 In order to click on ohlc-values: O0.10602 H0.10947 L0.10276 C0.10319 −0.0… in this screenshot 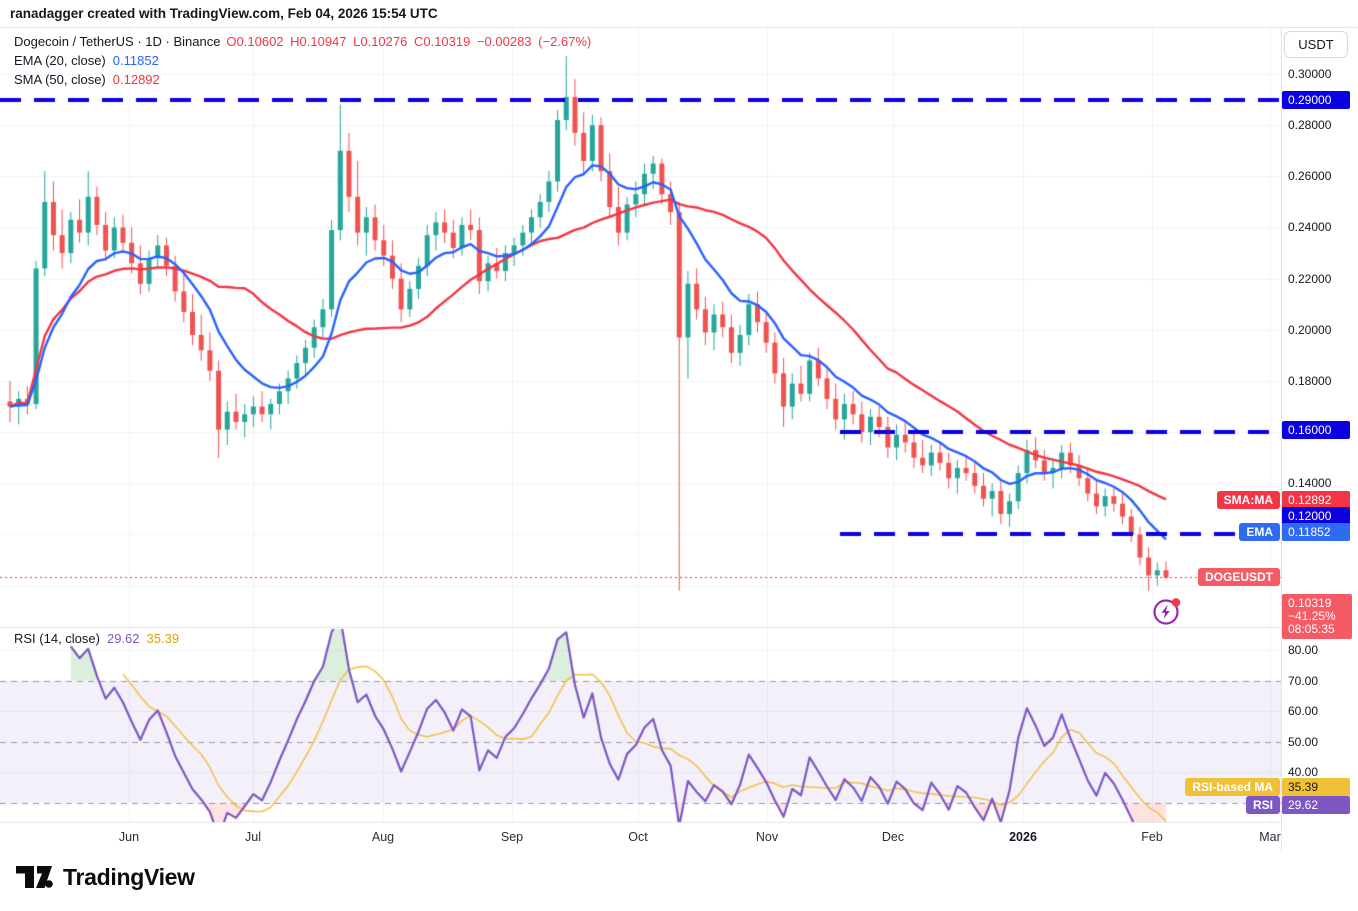, I will do `click(409, 41)`.